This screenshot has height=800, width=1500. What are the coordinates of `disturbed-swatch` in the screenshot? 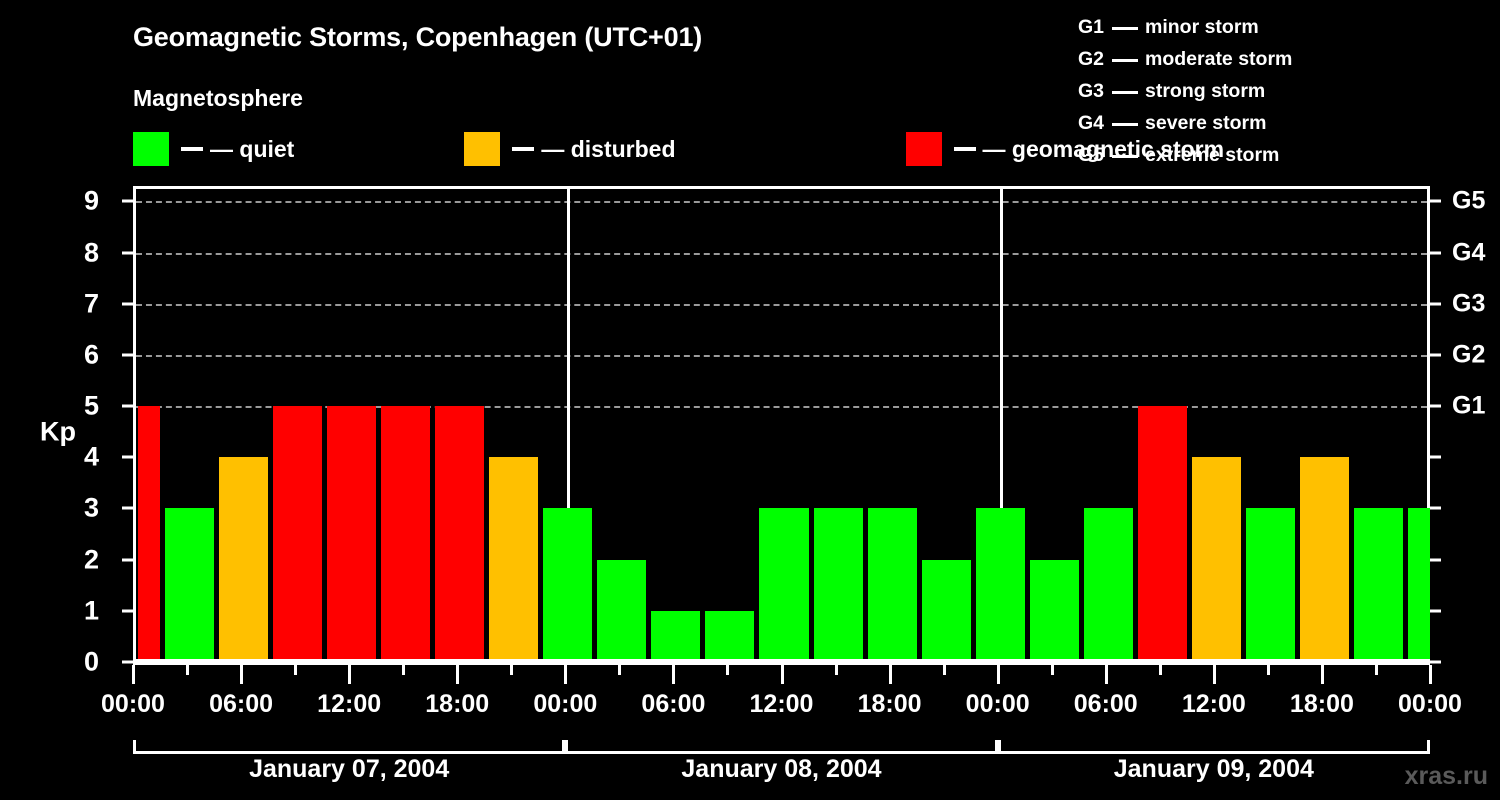 It's located at (482, 149).